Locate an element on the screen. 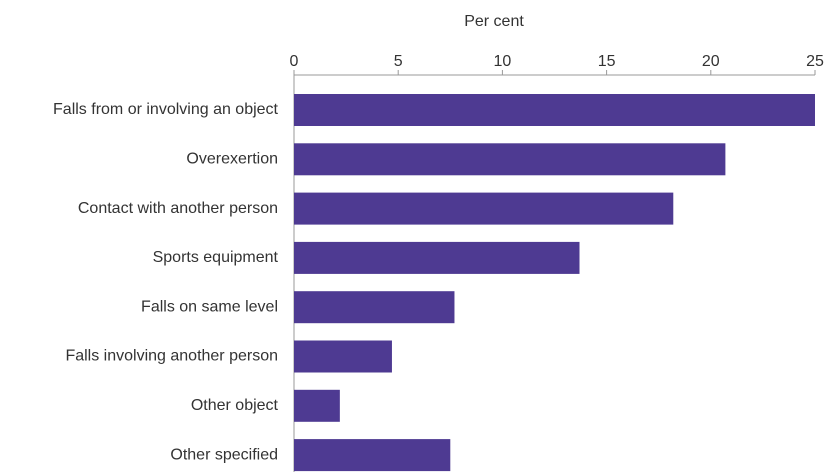 The width and height of the screenshot is (827, 472). y-tick-label: Other specified is located at coordinates (224, 454).